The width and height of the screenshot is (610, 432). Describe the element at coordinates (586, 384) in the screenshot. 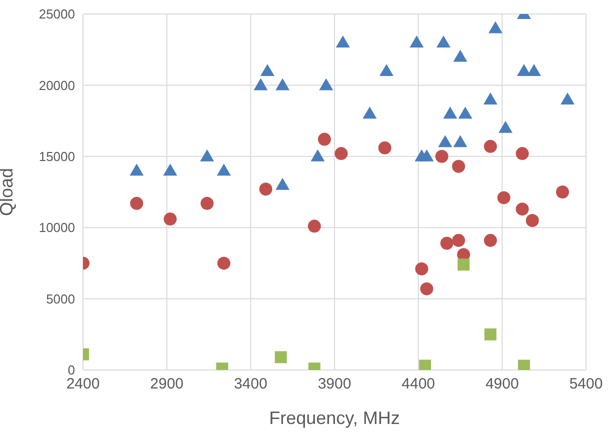

I see `x-tick-label: 5400` at that location.